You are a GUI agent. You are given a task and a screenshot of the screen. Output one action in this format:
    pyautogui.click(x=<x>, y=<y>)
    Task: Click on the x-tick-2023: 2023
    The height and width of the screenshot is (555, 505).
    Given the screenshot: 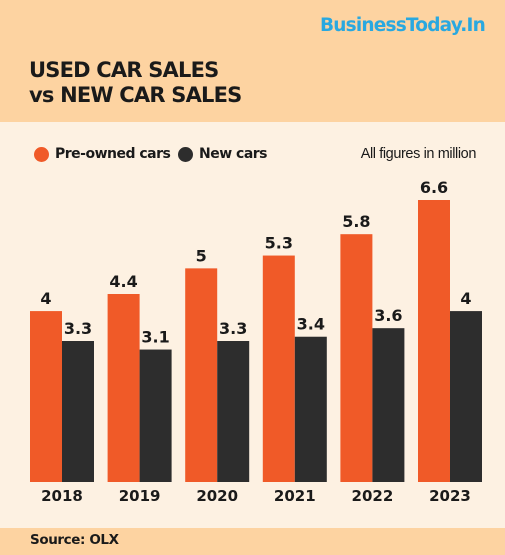 What is the action you would take?
    pyautogui.click(x=450, y=496)
    